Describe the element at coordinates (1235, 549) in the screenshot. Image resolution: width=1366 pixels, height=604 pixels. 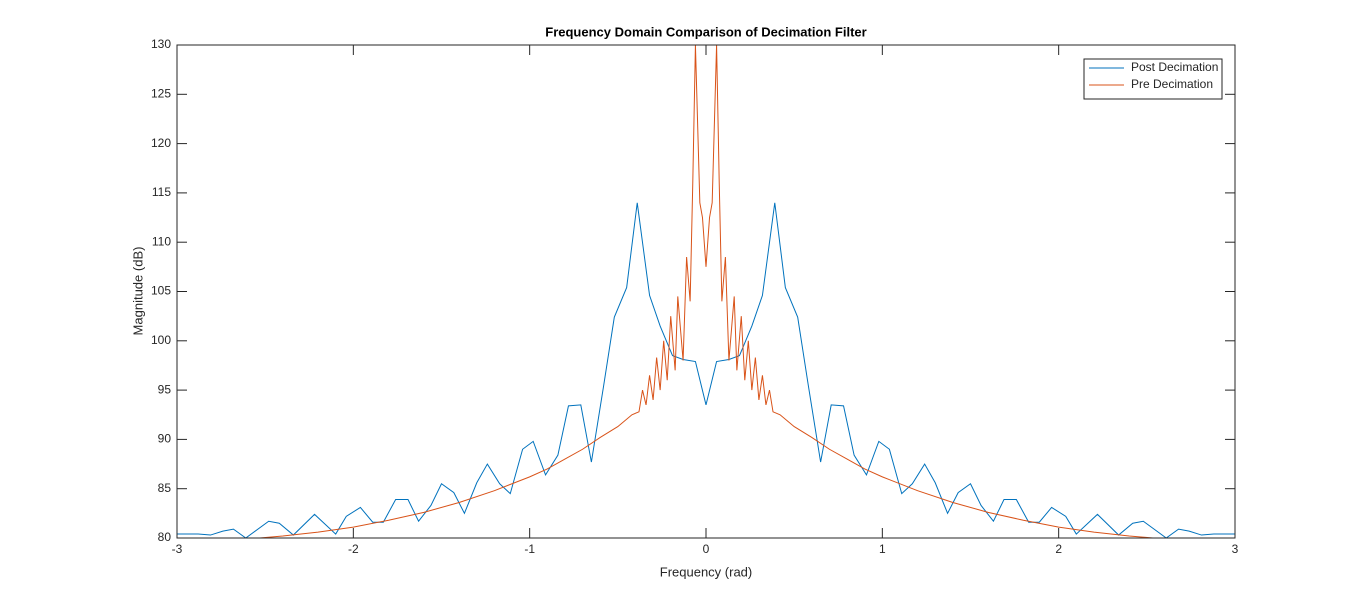
I see `x-tick-label: 3` at that location.